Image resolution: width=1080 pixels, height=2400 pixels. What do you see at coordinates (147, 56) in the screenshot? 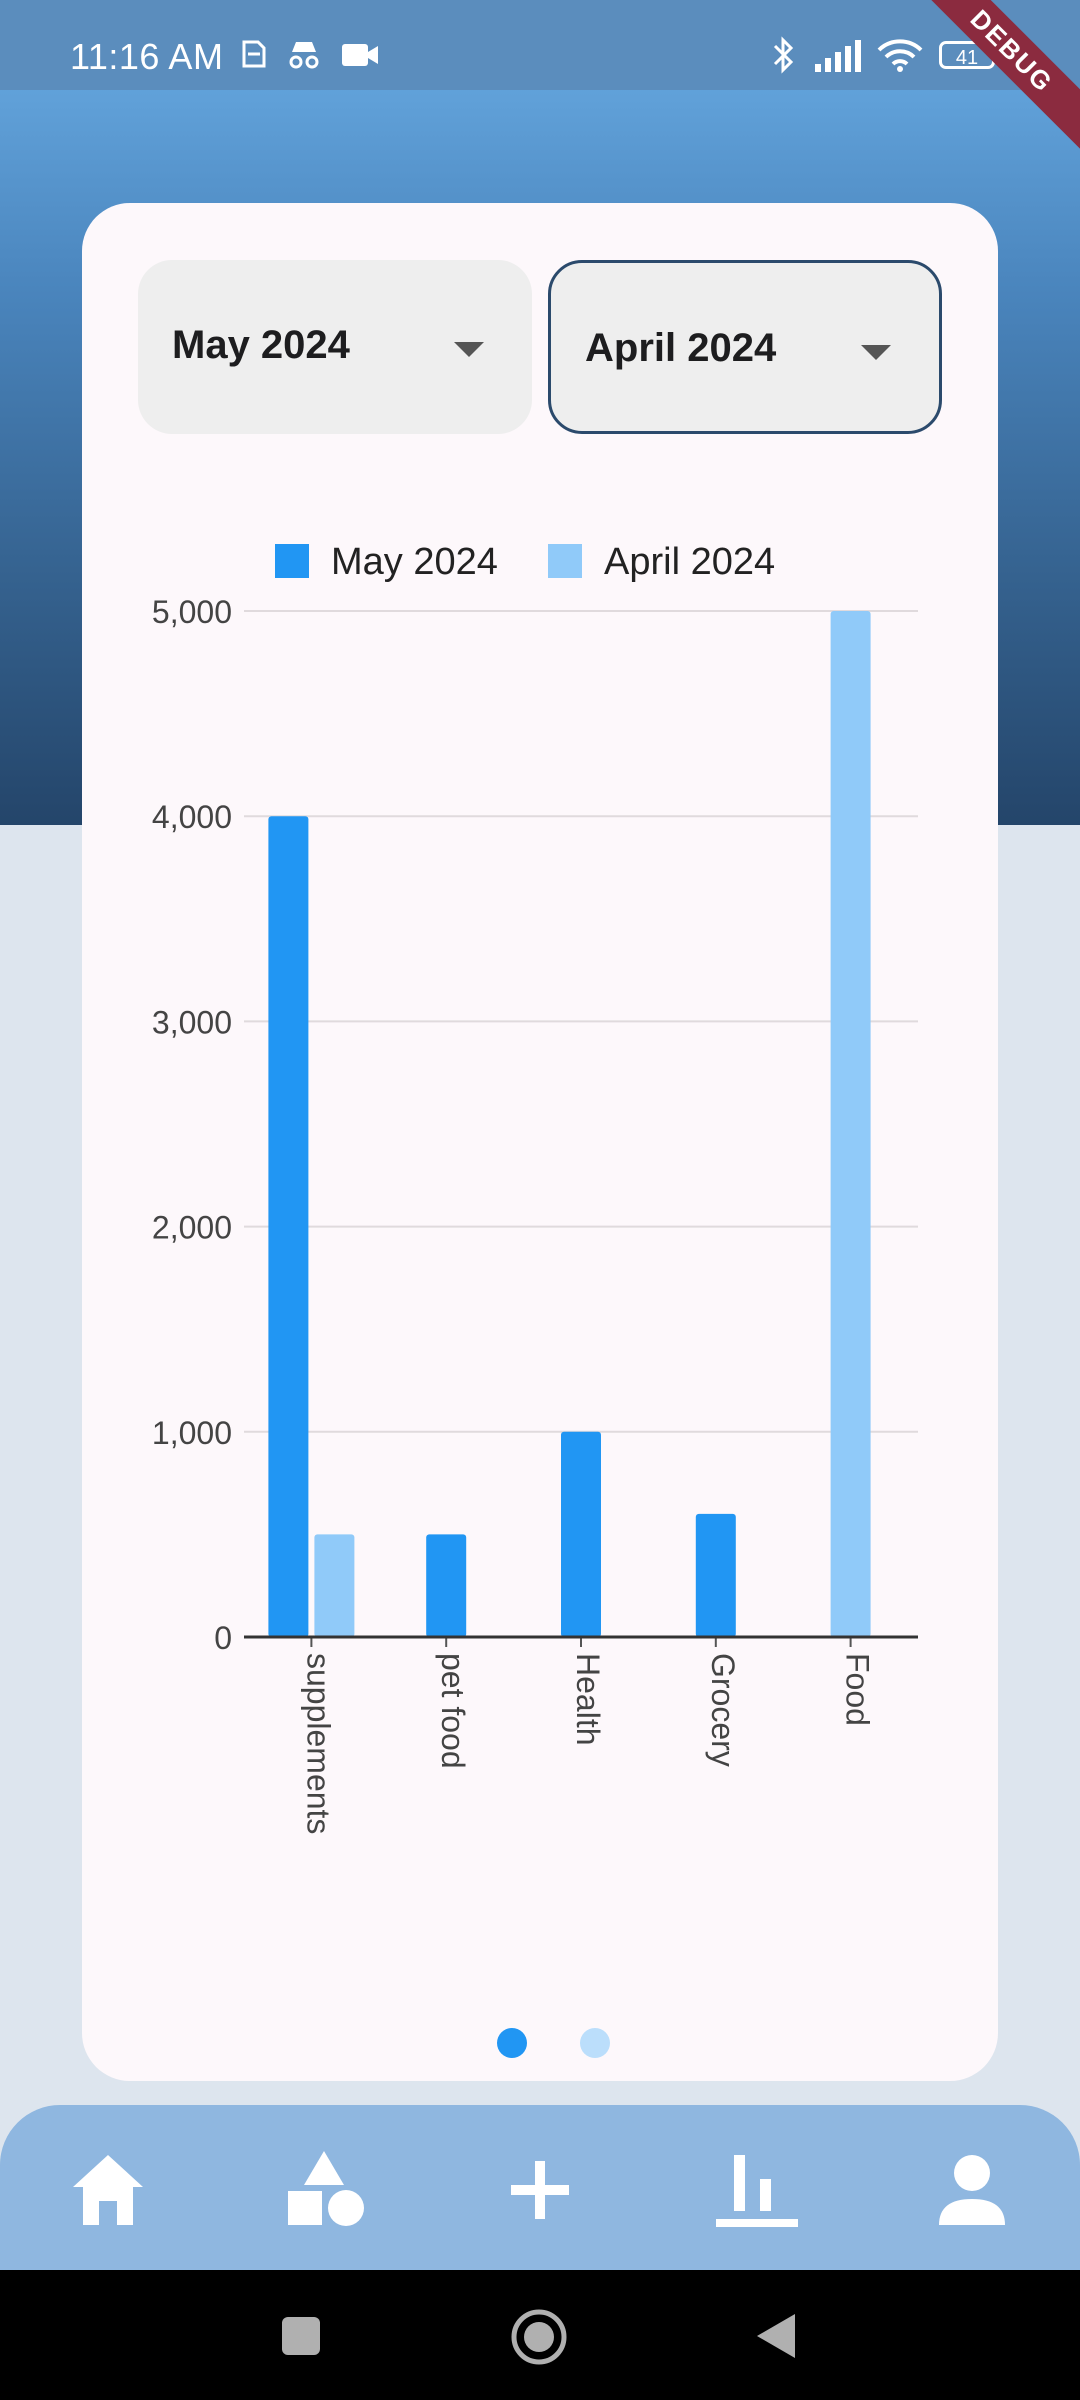
I see `status-time: 11:16 AM` at bounding box center [147, 56].